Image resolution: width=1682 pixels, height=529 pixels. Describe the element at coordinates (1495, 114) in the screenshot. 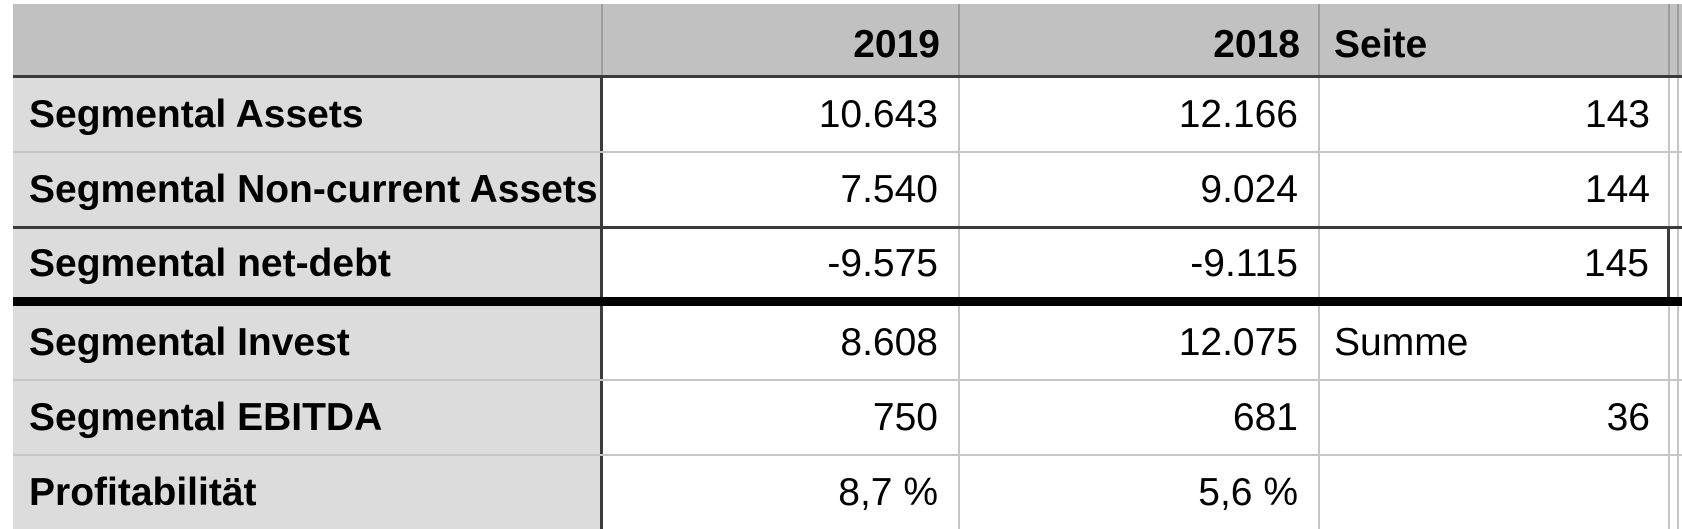

I see `page-number: 143` at that location.